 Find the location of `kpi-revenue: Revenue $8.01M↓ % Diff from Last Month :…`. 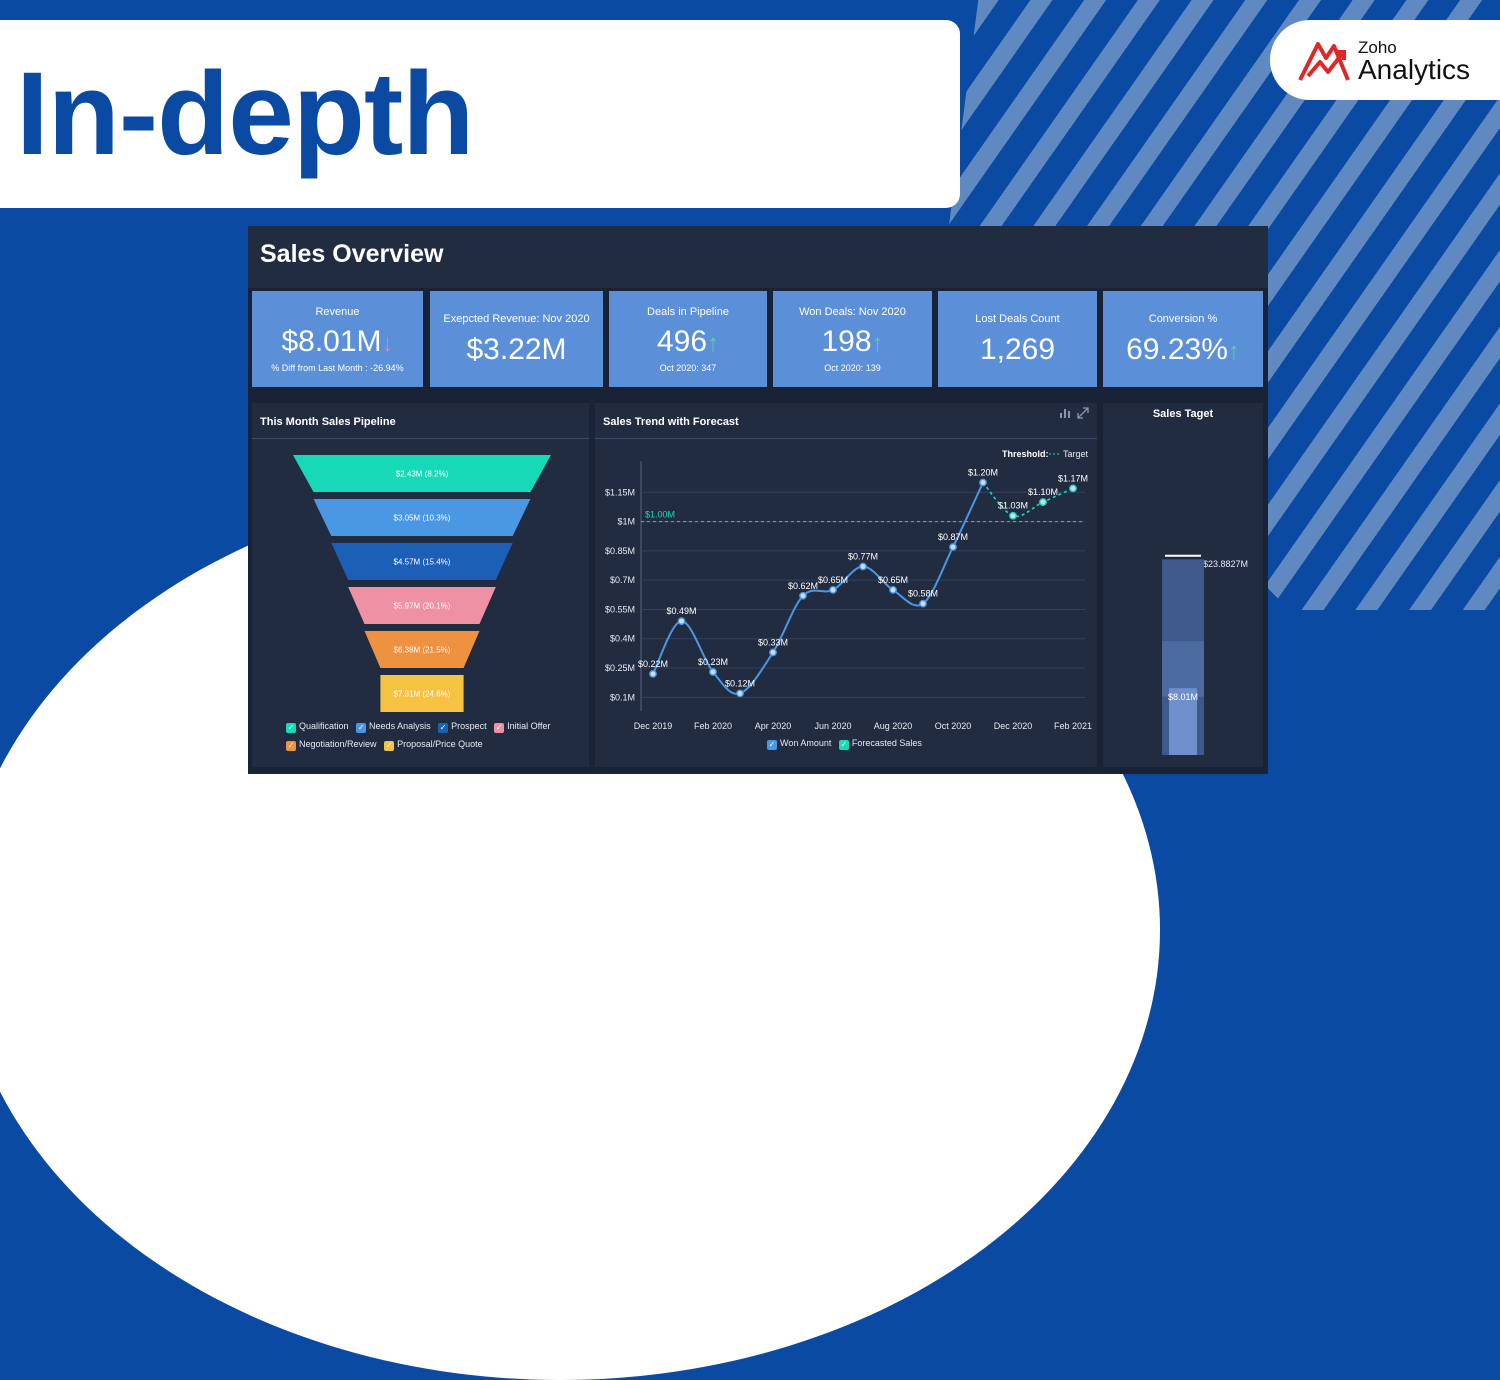

kpi-revenue: Revenue $8.01M↓ % Diff from Last Month :… is located at coordinates (337, 339).